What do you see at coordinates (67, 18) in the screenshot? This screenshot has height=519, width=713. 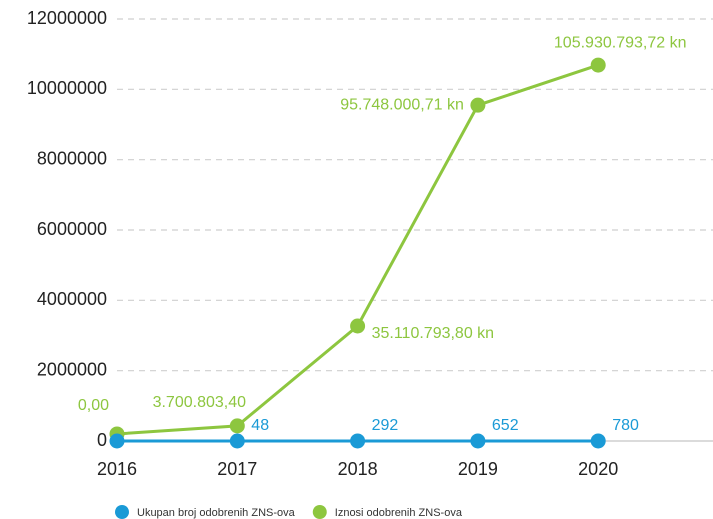 I see `y-tick-label: 12000000` at bounding box center [67, 18].